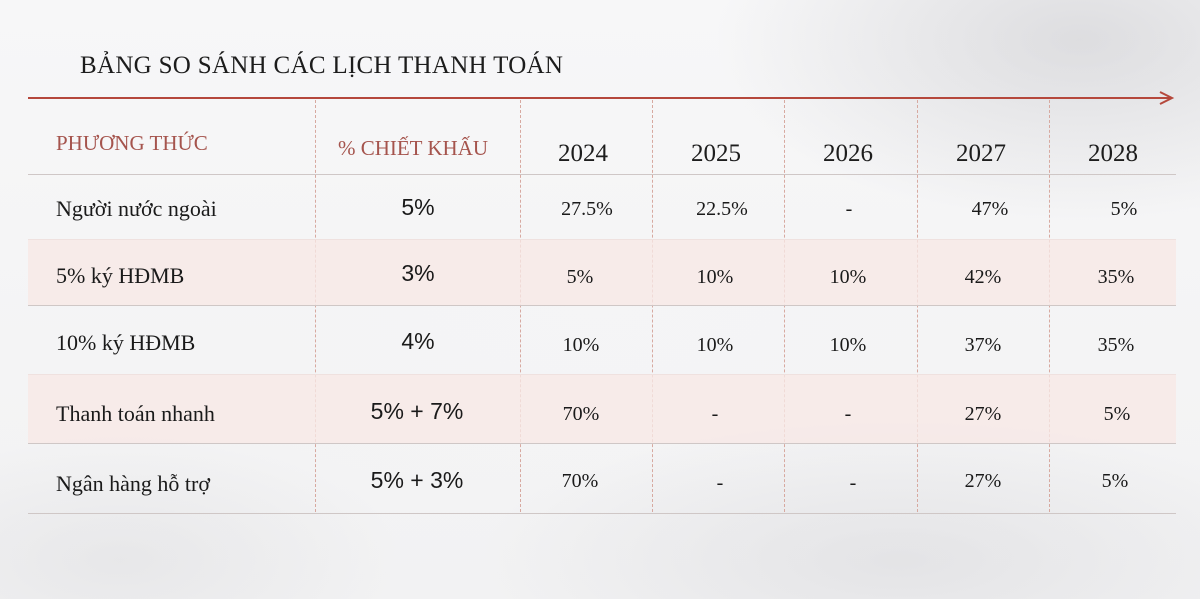 Image resolution: width=1200 pixels, height=599 pixels. I want to click on timeline-arrow-icon, so click(601, 98).